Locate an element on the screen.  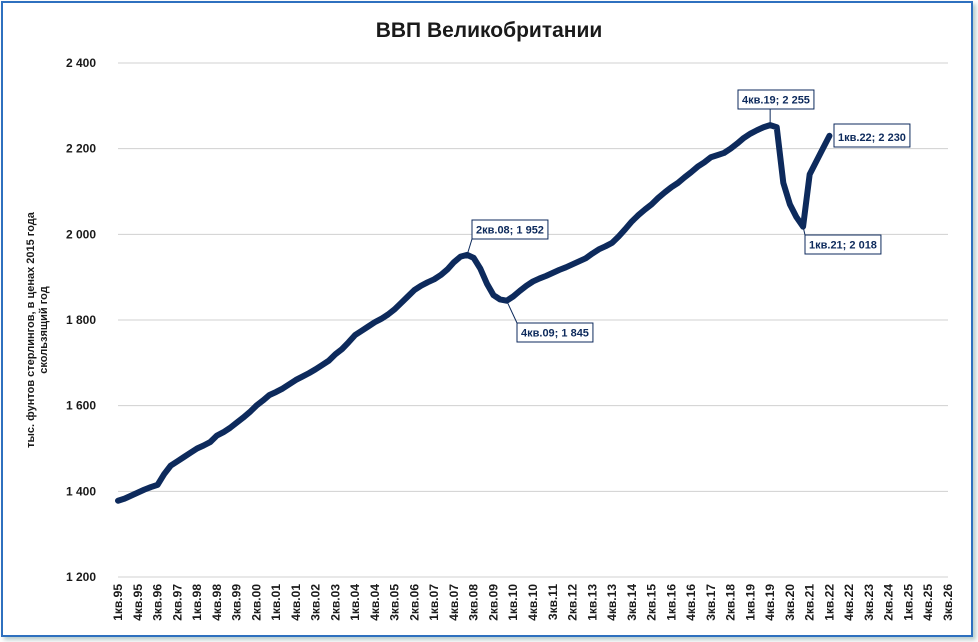
annotation-text: 1кв.21; 2 018 is located at coordinates (843, 245).